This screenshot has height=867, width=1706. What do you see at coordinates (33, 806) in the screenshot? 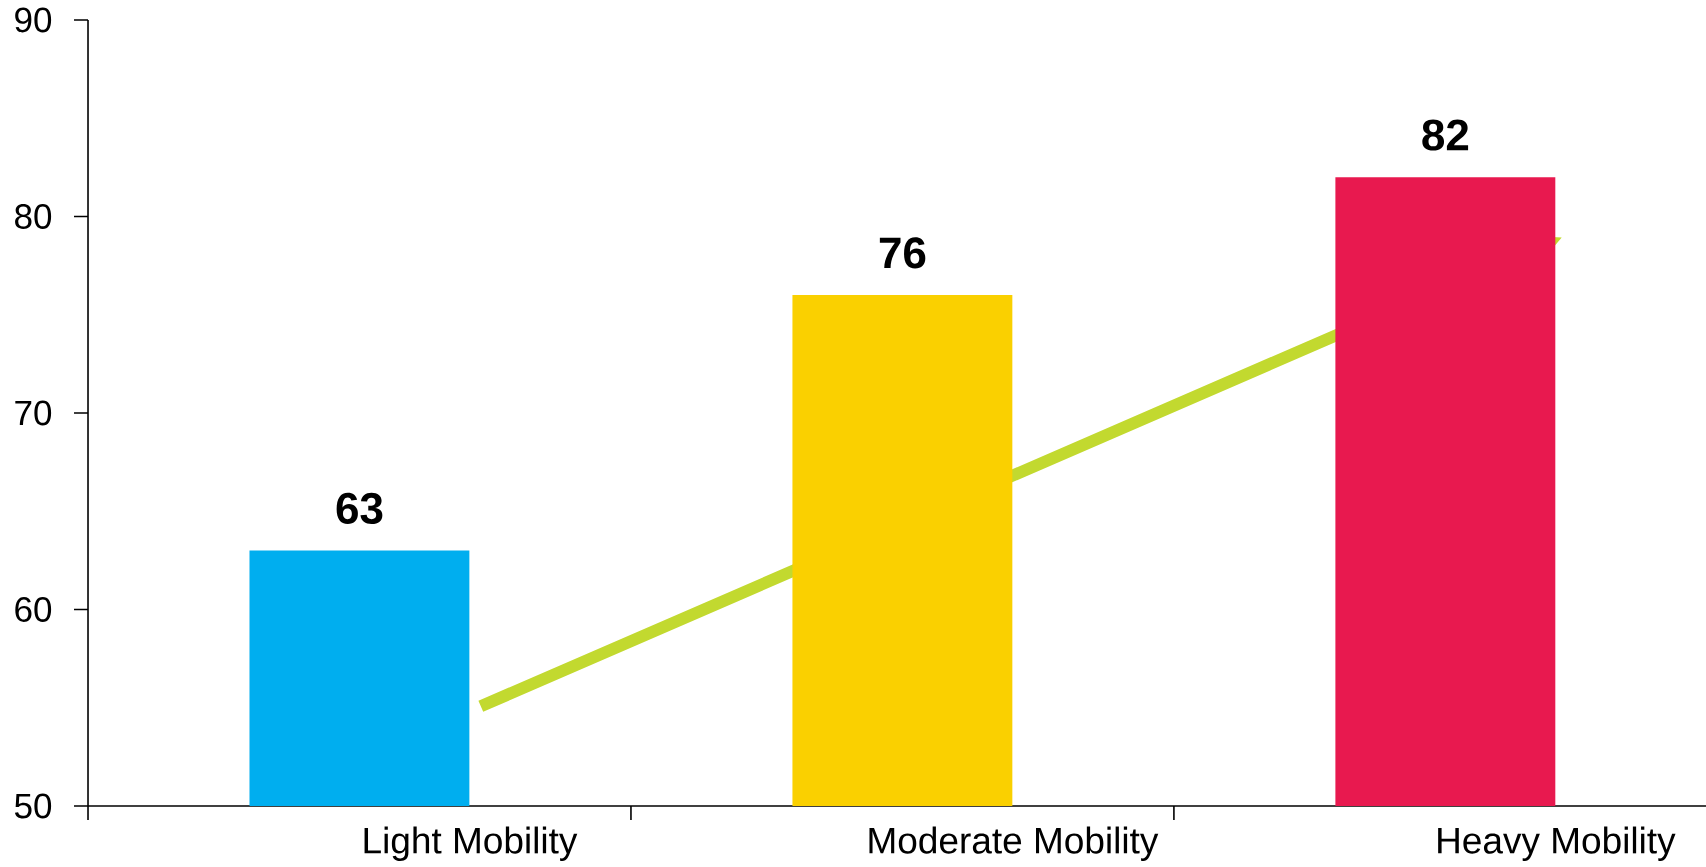
I see `y-tick-label: 50` at bounding box center [33, 806].